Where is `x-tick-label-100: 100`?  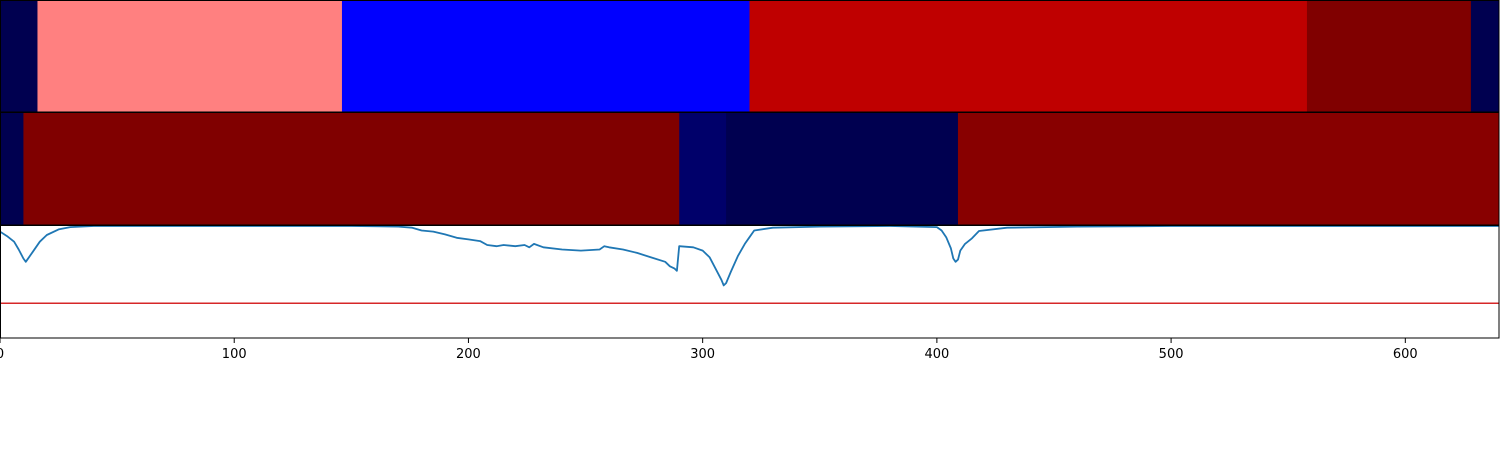
x-tick-label-100: 100 is located at coordinates (234, 354).